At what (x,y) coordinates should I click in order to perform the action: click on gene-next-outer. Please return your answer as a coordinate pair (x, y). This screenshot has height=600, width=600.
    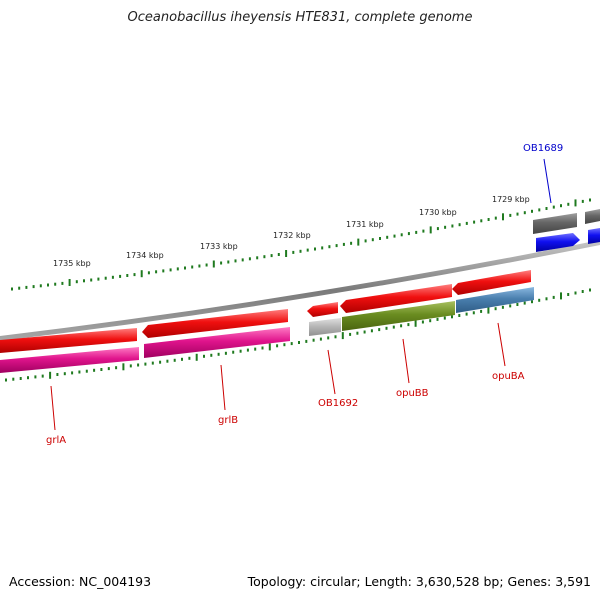
    Looking at the image, I should click on (592, 216).